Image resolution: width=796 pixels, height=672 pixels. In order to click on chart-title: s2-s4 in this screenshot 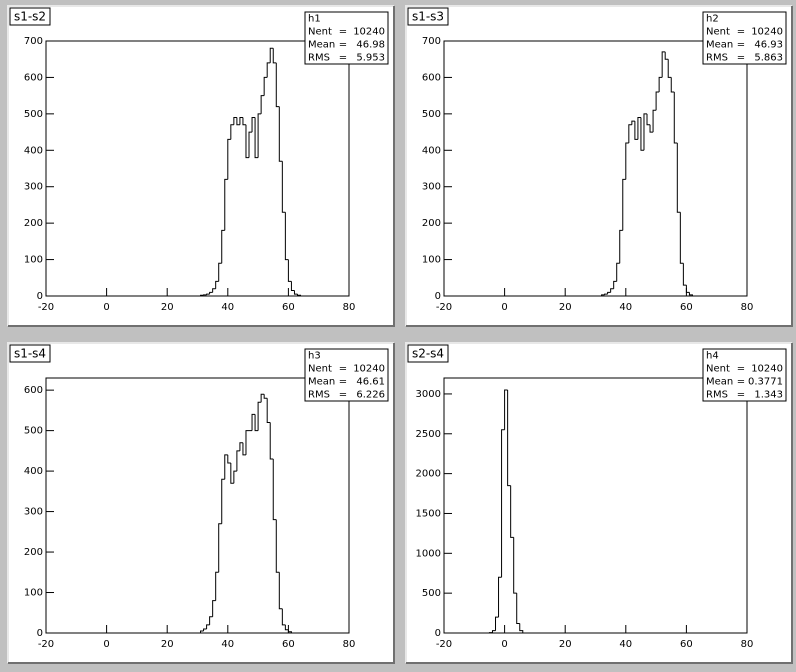, I will do `click(428, 354)`.